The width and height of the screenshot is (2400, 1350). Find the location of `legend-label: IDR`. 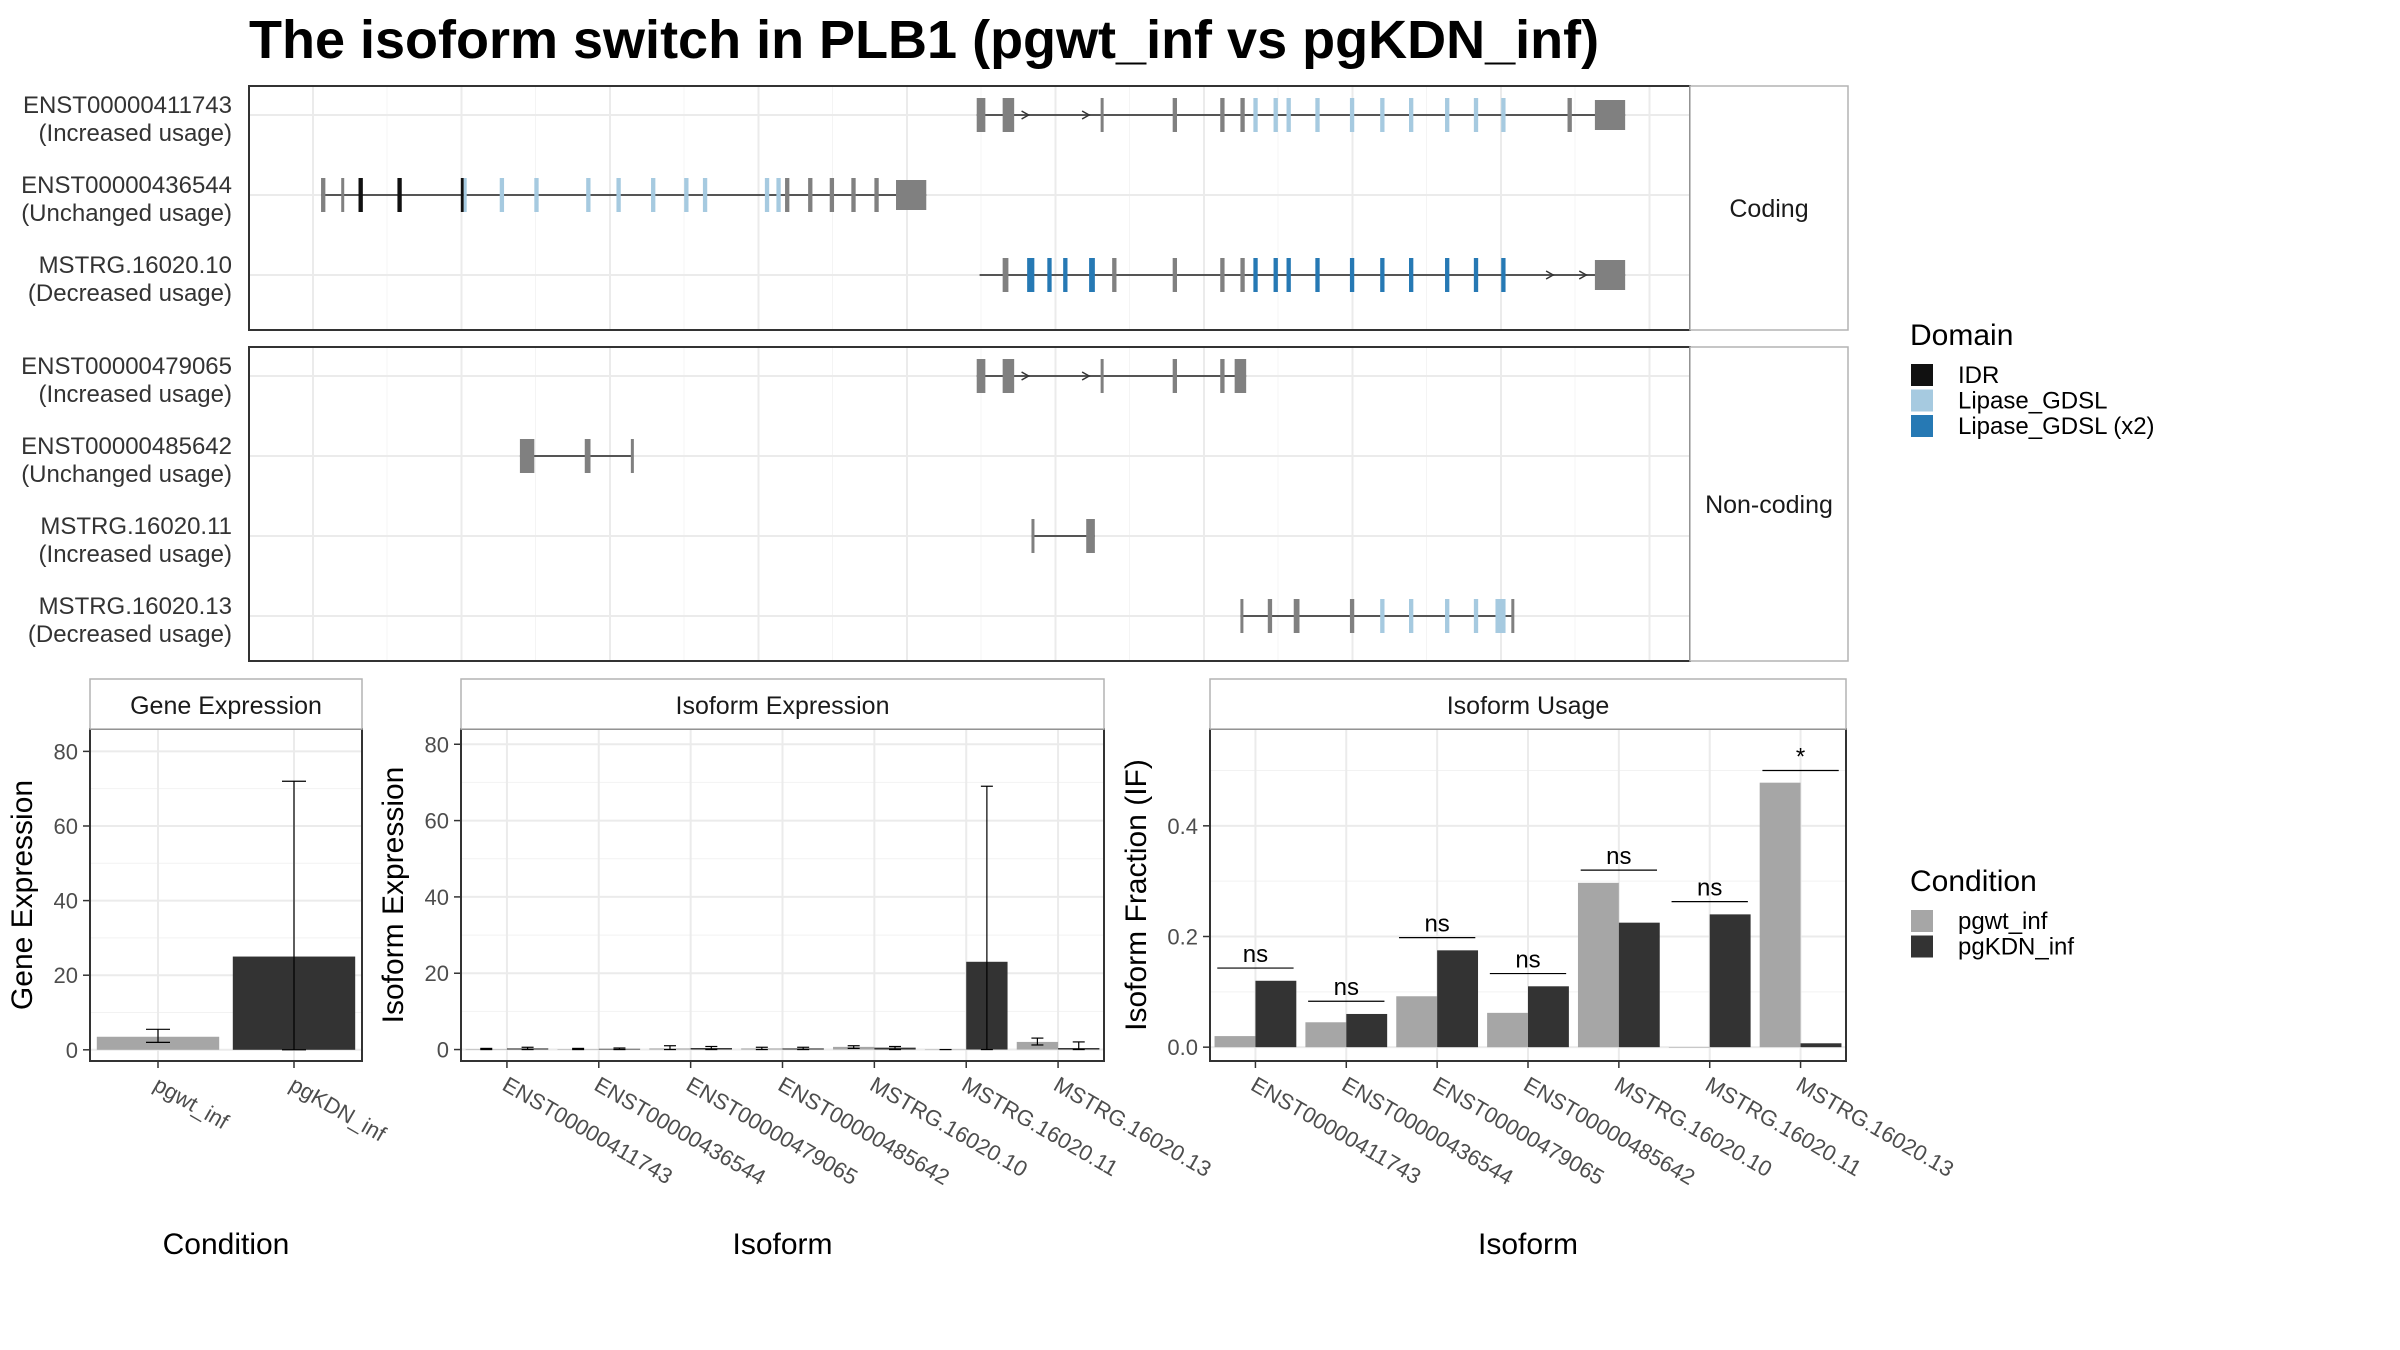

legend-label: IDR is located at coordinates (1978, 375).